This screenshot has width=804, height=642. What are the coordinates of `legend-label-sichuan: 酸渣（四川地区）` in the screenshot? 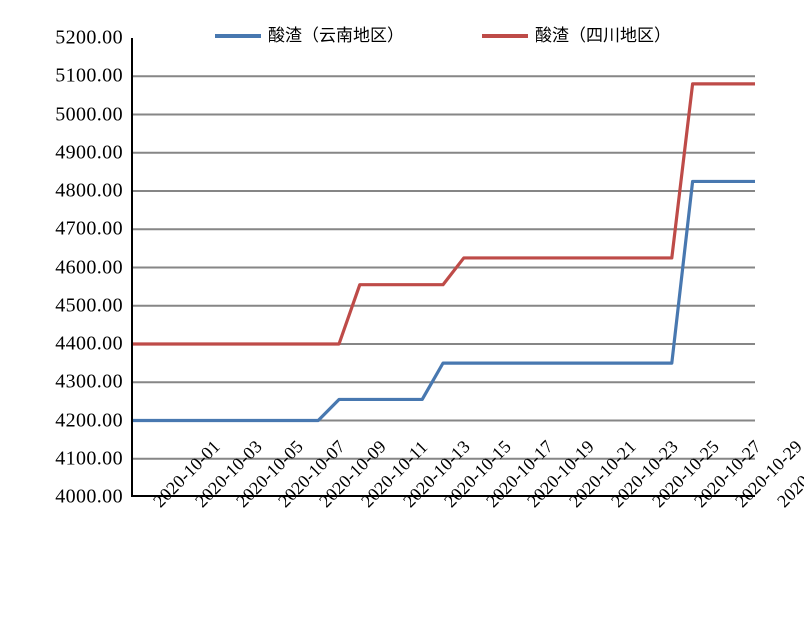 It's located at (603, 35).